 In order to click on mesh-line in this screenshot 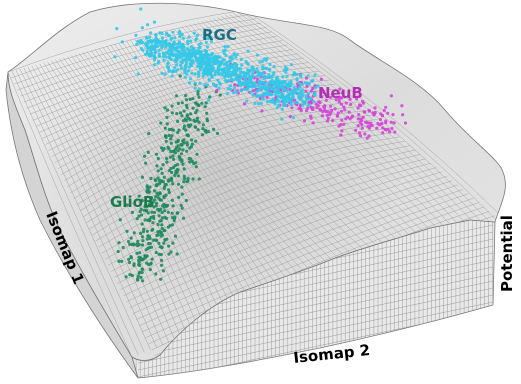, I will do `click(147, 67)`.